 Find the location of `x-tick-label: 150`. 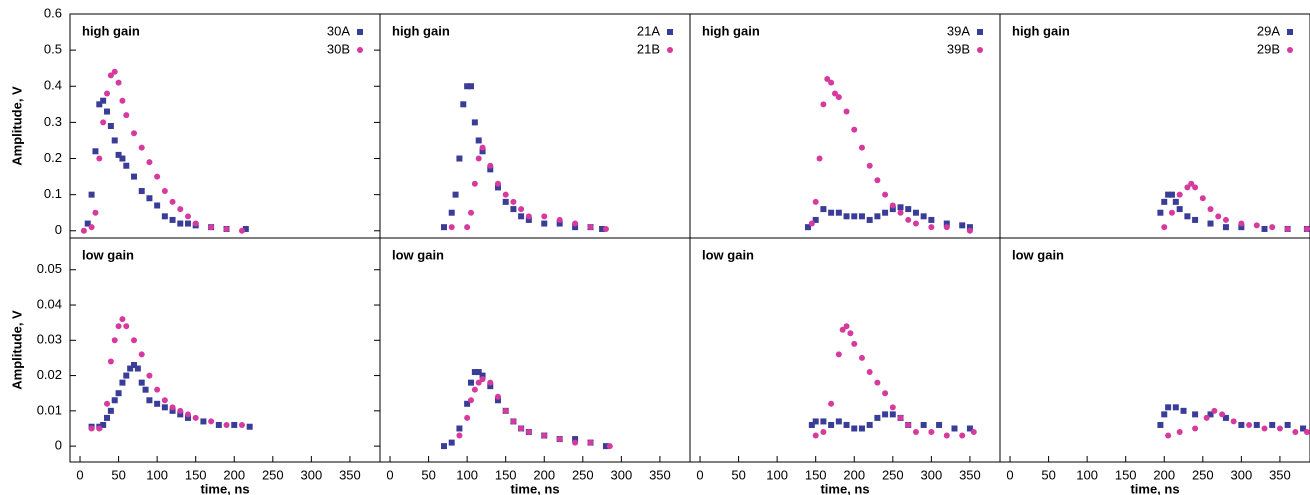

x-tick-label: 150 is located at coordinates (506, 474).